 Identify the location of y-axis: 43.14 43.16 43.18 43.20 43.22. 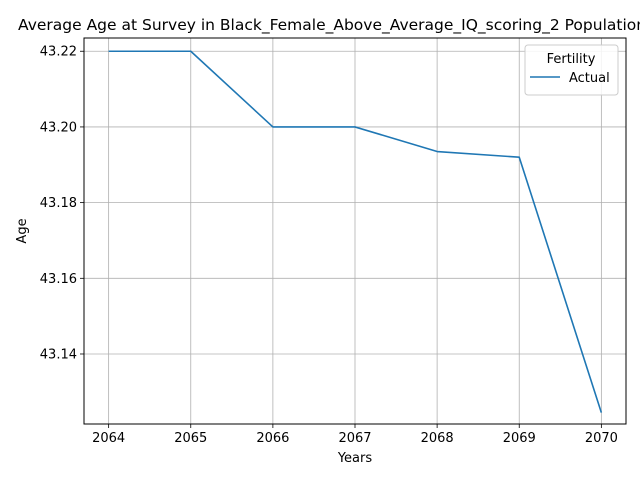
(62, 203).